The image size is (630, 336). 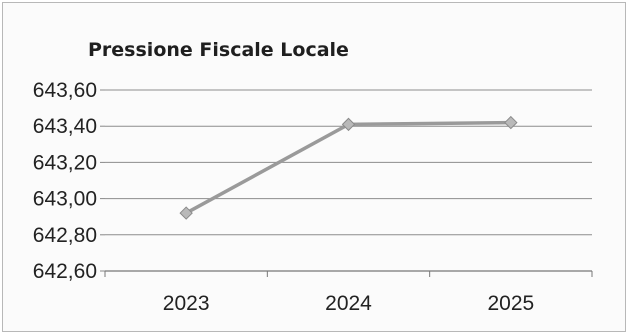 I want to click on x-axis: 2023 2024 2025, so click(x=348, y=293).